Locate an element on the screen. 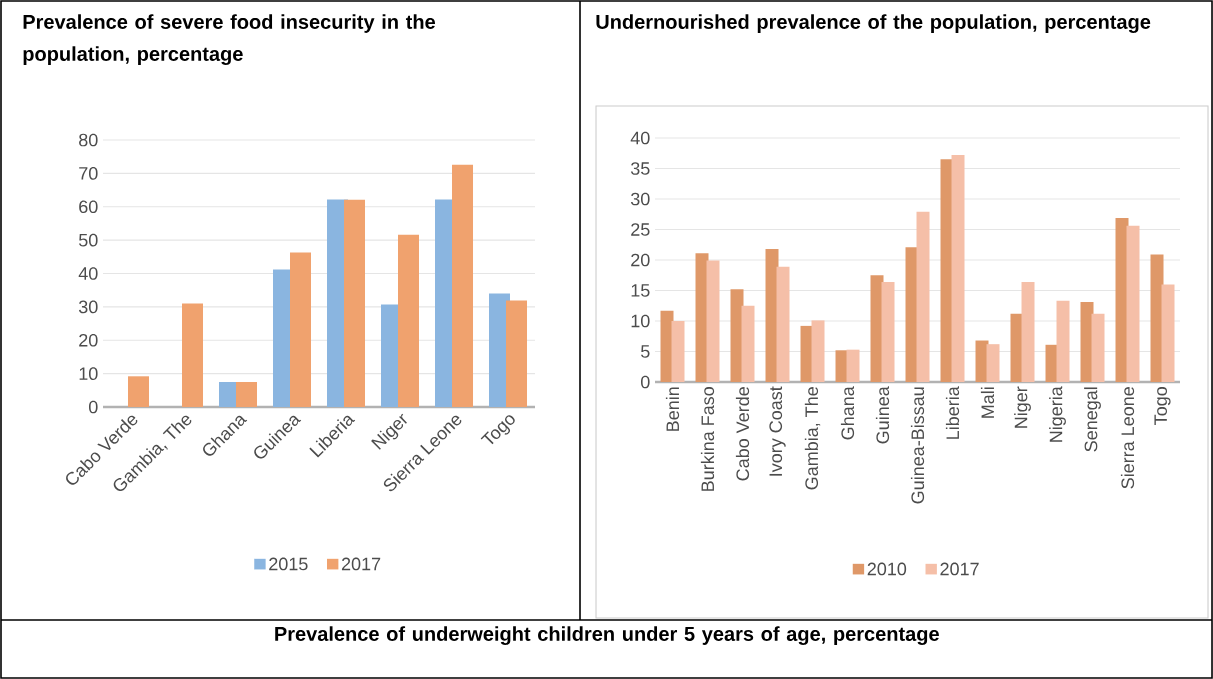  y-tick-label: 5 is located at coordinates (645, 351).